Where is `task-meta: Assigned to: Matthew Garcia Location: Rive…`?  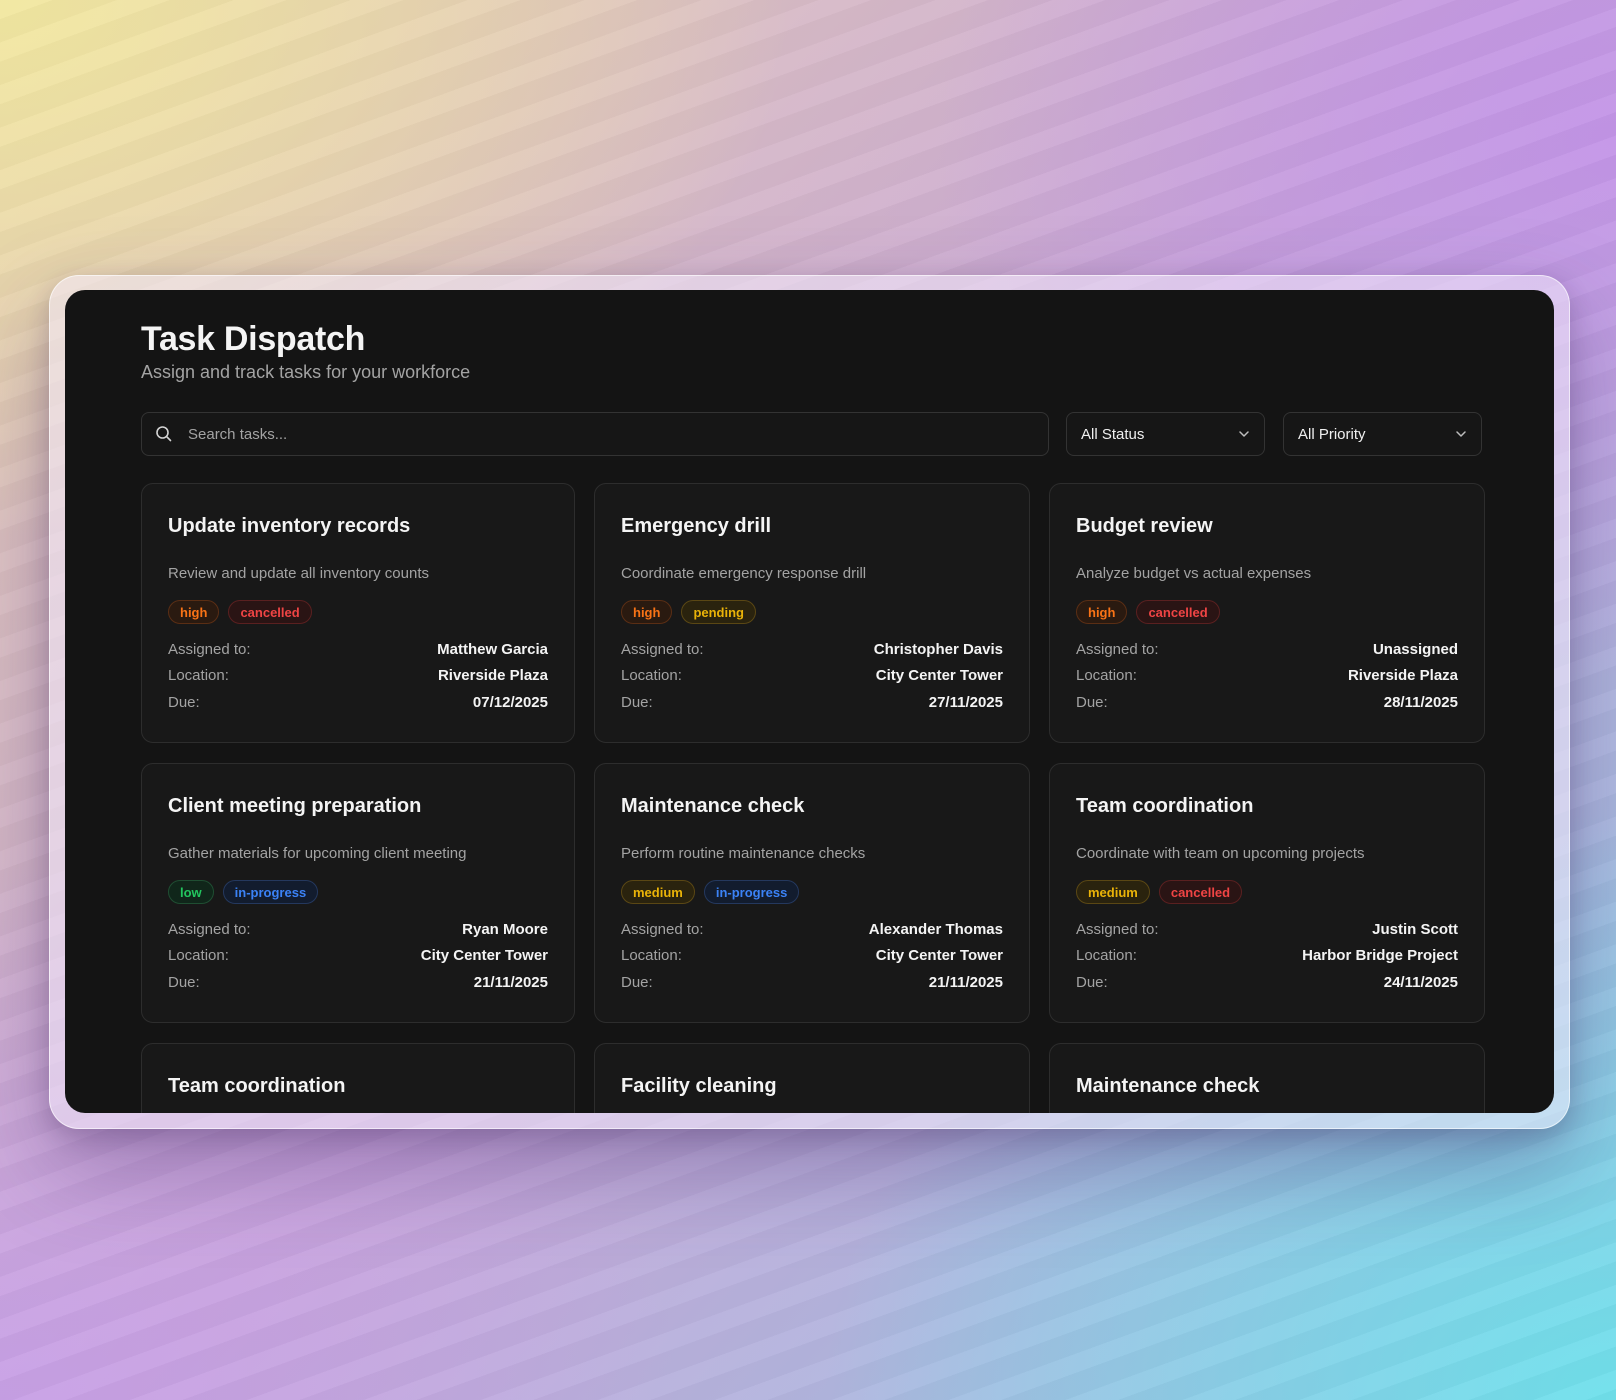 task-meta: Assigned to: Matthew Garcia Location: Rive… is located at coordinates (358, 676).